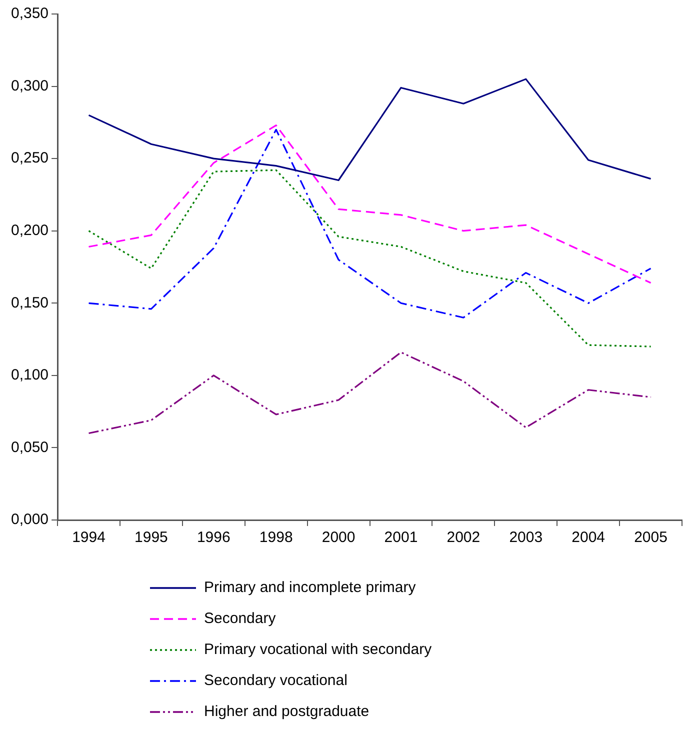 The width and height of the screenshot is (686, 731). I want to click on x-tick-label: 1996, so click(213, 537).